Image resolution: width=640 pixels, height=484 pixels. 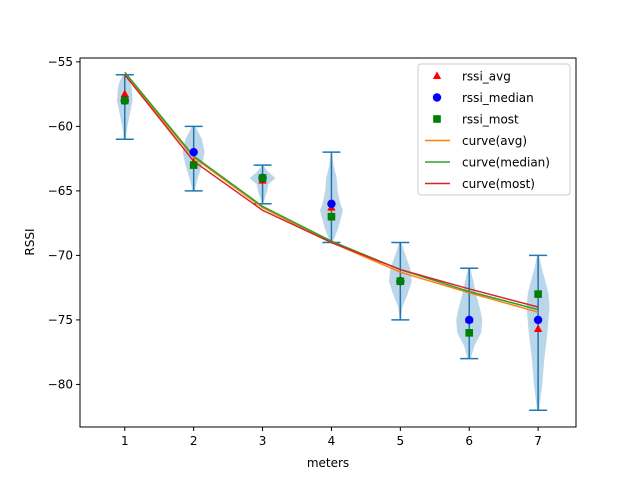 I want to click on y-tick-label--75: −75, so click(x=60, y=320).